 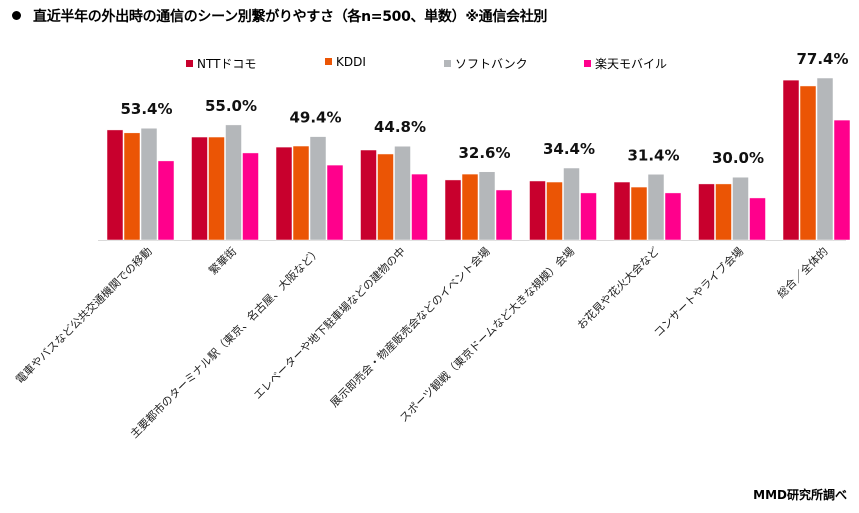 I want to click on category-label: お花見や花火大会など, so click(x=618, y=288).